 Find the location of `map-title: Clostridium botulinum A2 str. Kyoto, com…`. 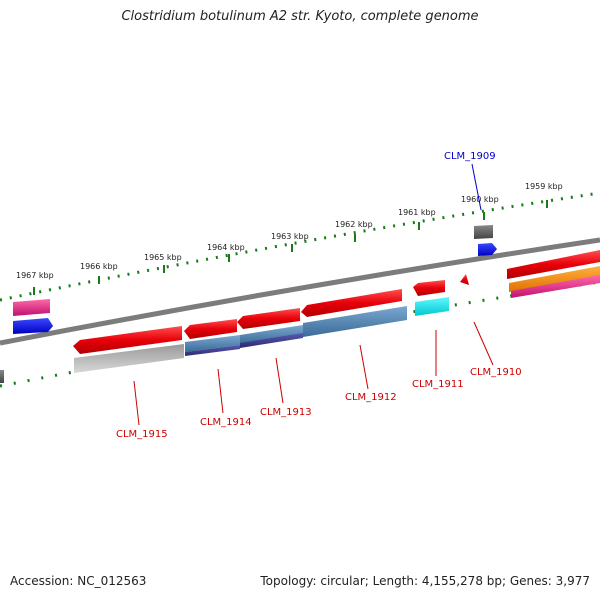

map-title: Clostridium botulinum A2 str. Kyoto, com… is located at coordinates (300, 16).